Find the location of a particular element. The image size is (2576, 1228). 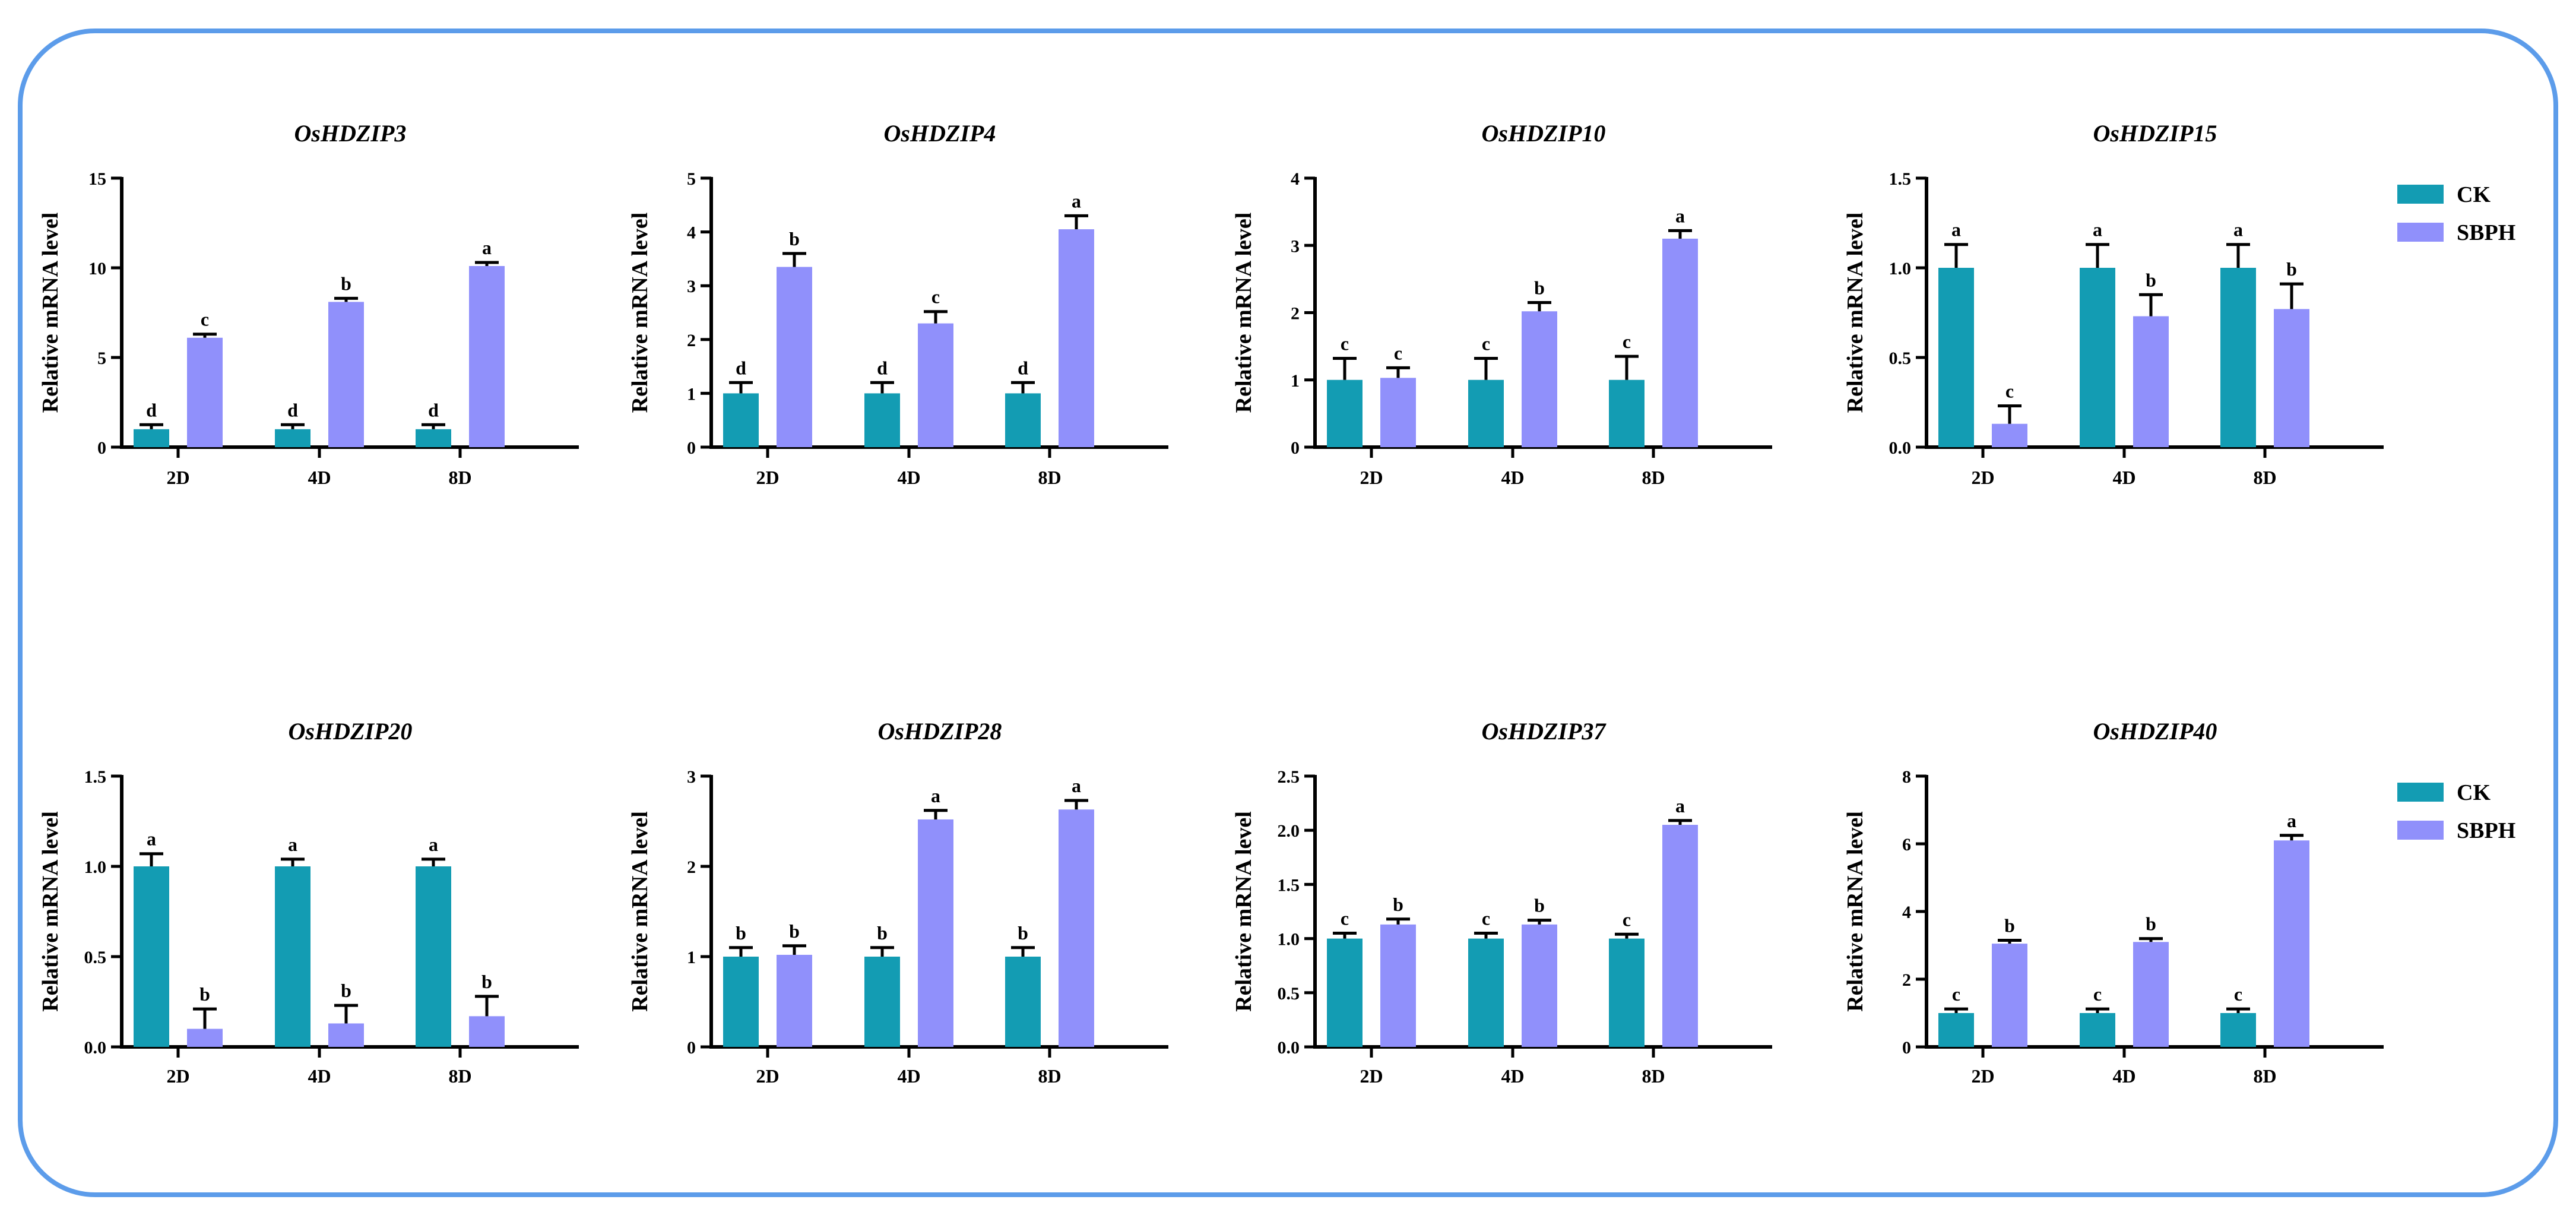

panel-7-x-tick-label: 4D is located at coordinates (1513, 1076).